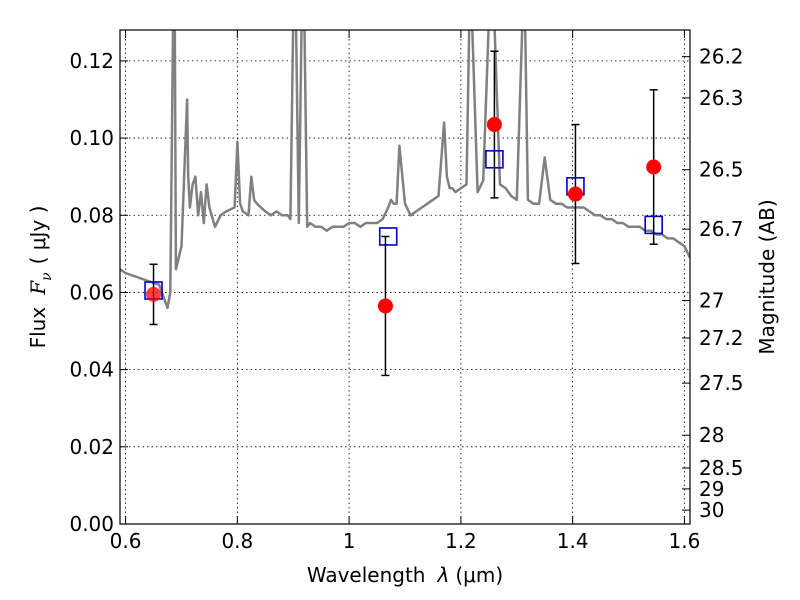 The width and height of the screenshot is (800, 600). Describe the element at coordinates (711, 435) in the screenshot. I see `y2-tick-label: 28` at that location.